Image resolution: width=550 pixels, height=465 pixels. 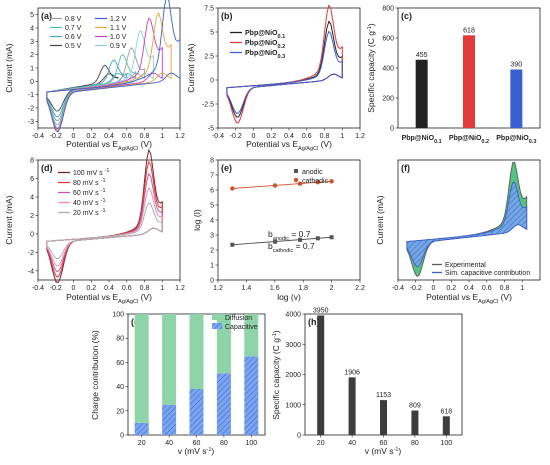 What do you see at coordinates (415, 443) in the screenshot?
I see `x-tick-label: 80` at bounding box center [415, 443].